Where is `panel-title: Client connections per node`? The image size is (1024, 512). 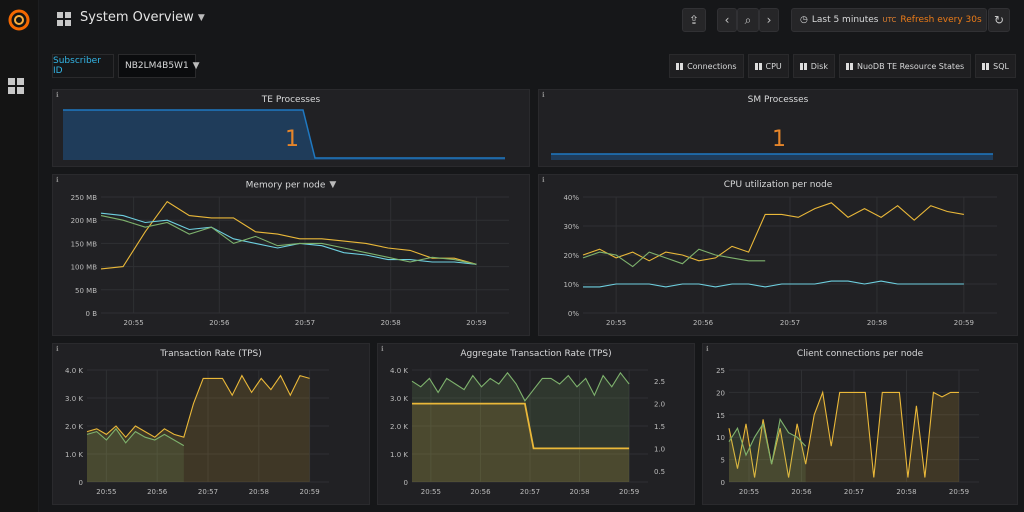
panel-title: Client connections per node is located at coordinates (860, 354).